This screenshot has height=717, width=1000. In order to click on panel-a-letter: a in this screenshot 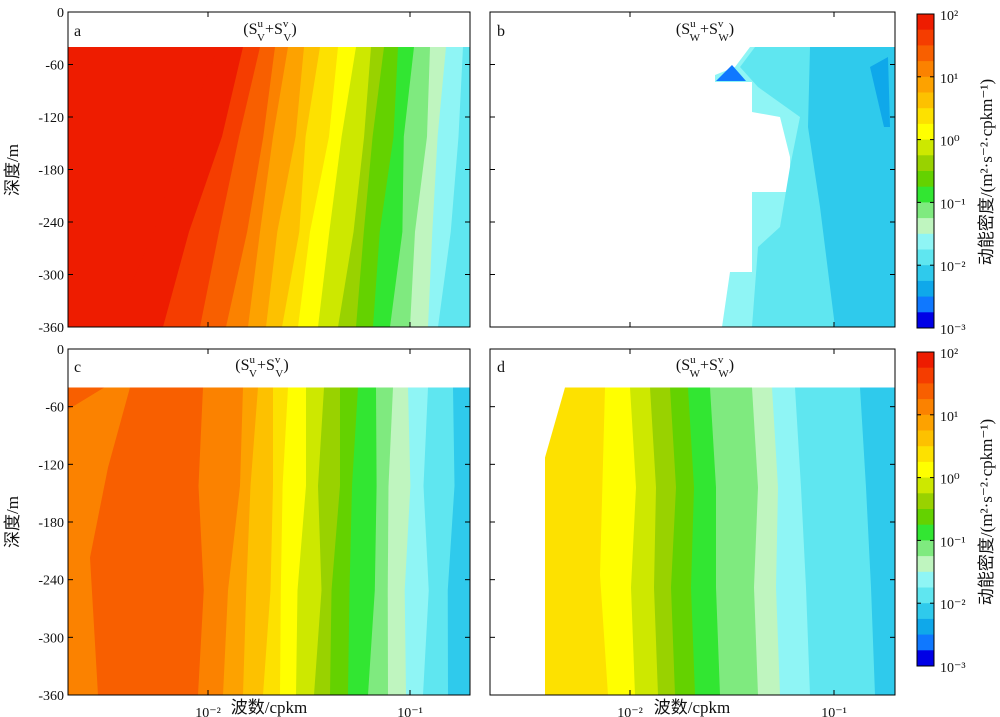, I will do `click(77, 31)`.